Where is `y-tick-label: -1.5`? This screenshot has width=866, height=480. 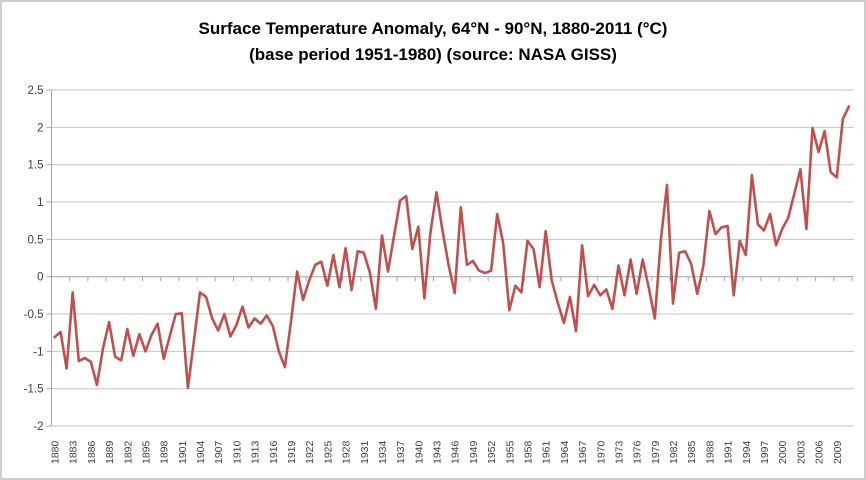 y-tick-label: -1.5 is located at coordinates (34, 390).